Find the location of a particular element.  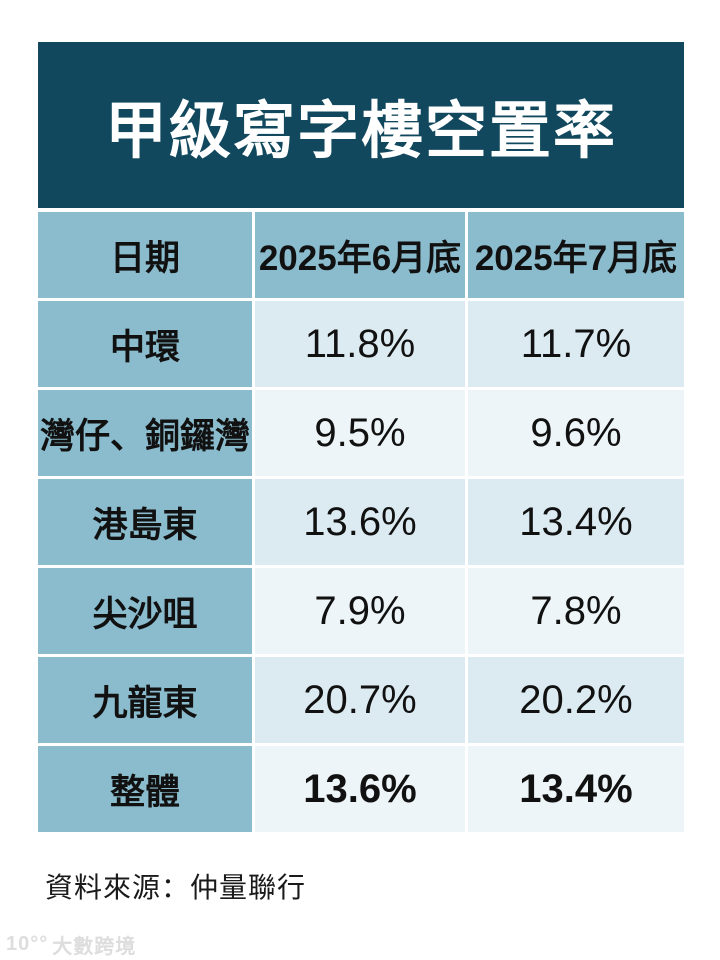

cell-value: 9.6% is located at coordinates (576, 433).